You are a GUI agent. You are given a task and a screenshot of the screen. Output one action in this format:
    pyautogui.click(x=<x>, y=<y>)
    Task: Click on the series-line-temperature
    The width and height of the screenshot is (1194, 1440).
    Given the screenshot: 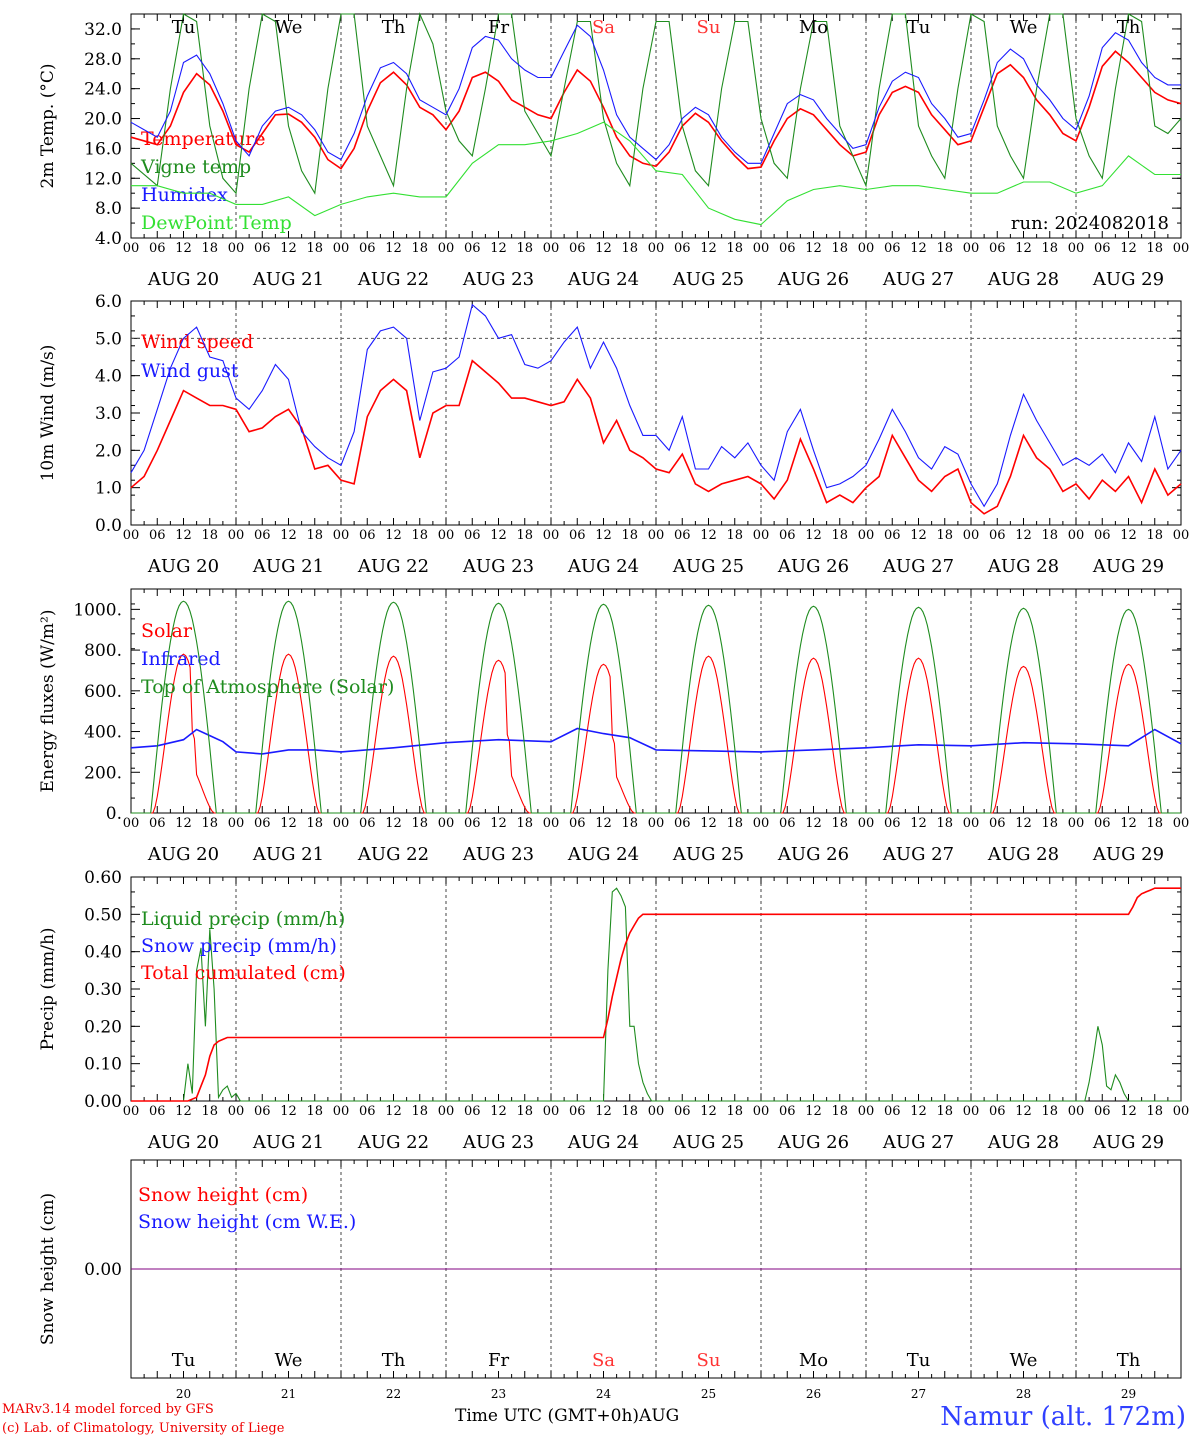 What is the action you would take?
    pyautogui.click(x=656, y=110)
    